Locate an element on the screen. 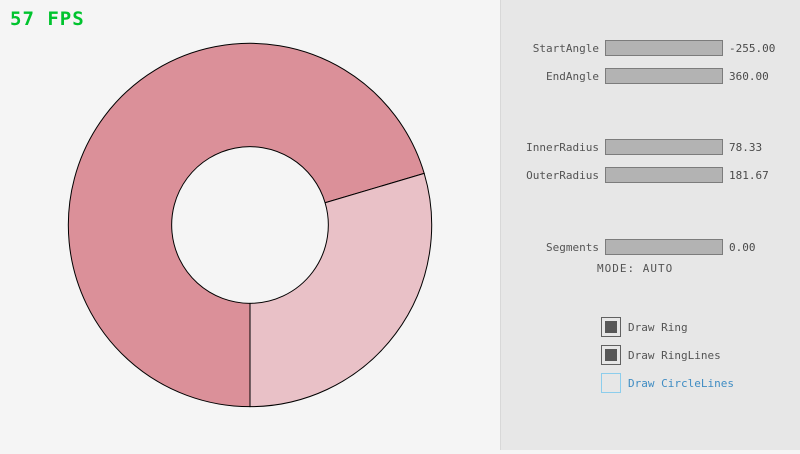 This screenshot has height=454, width=800. ring-sector-light is located at coordinates (341, 290).